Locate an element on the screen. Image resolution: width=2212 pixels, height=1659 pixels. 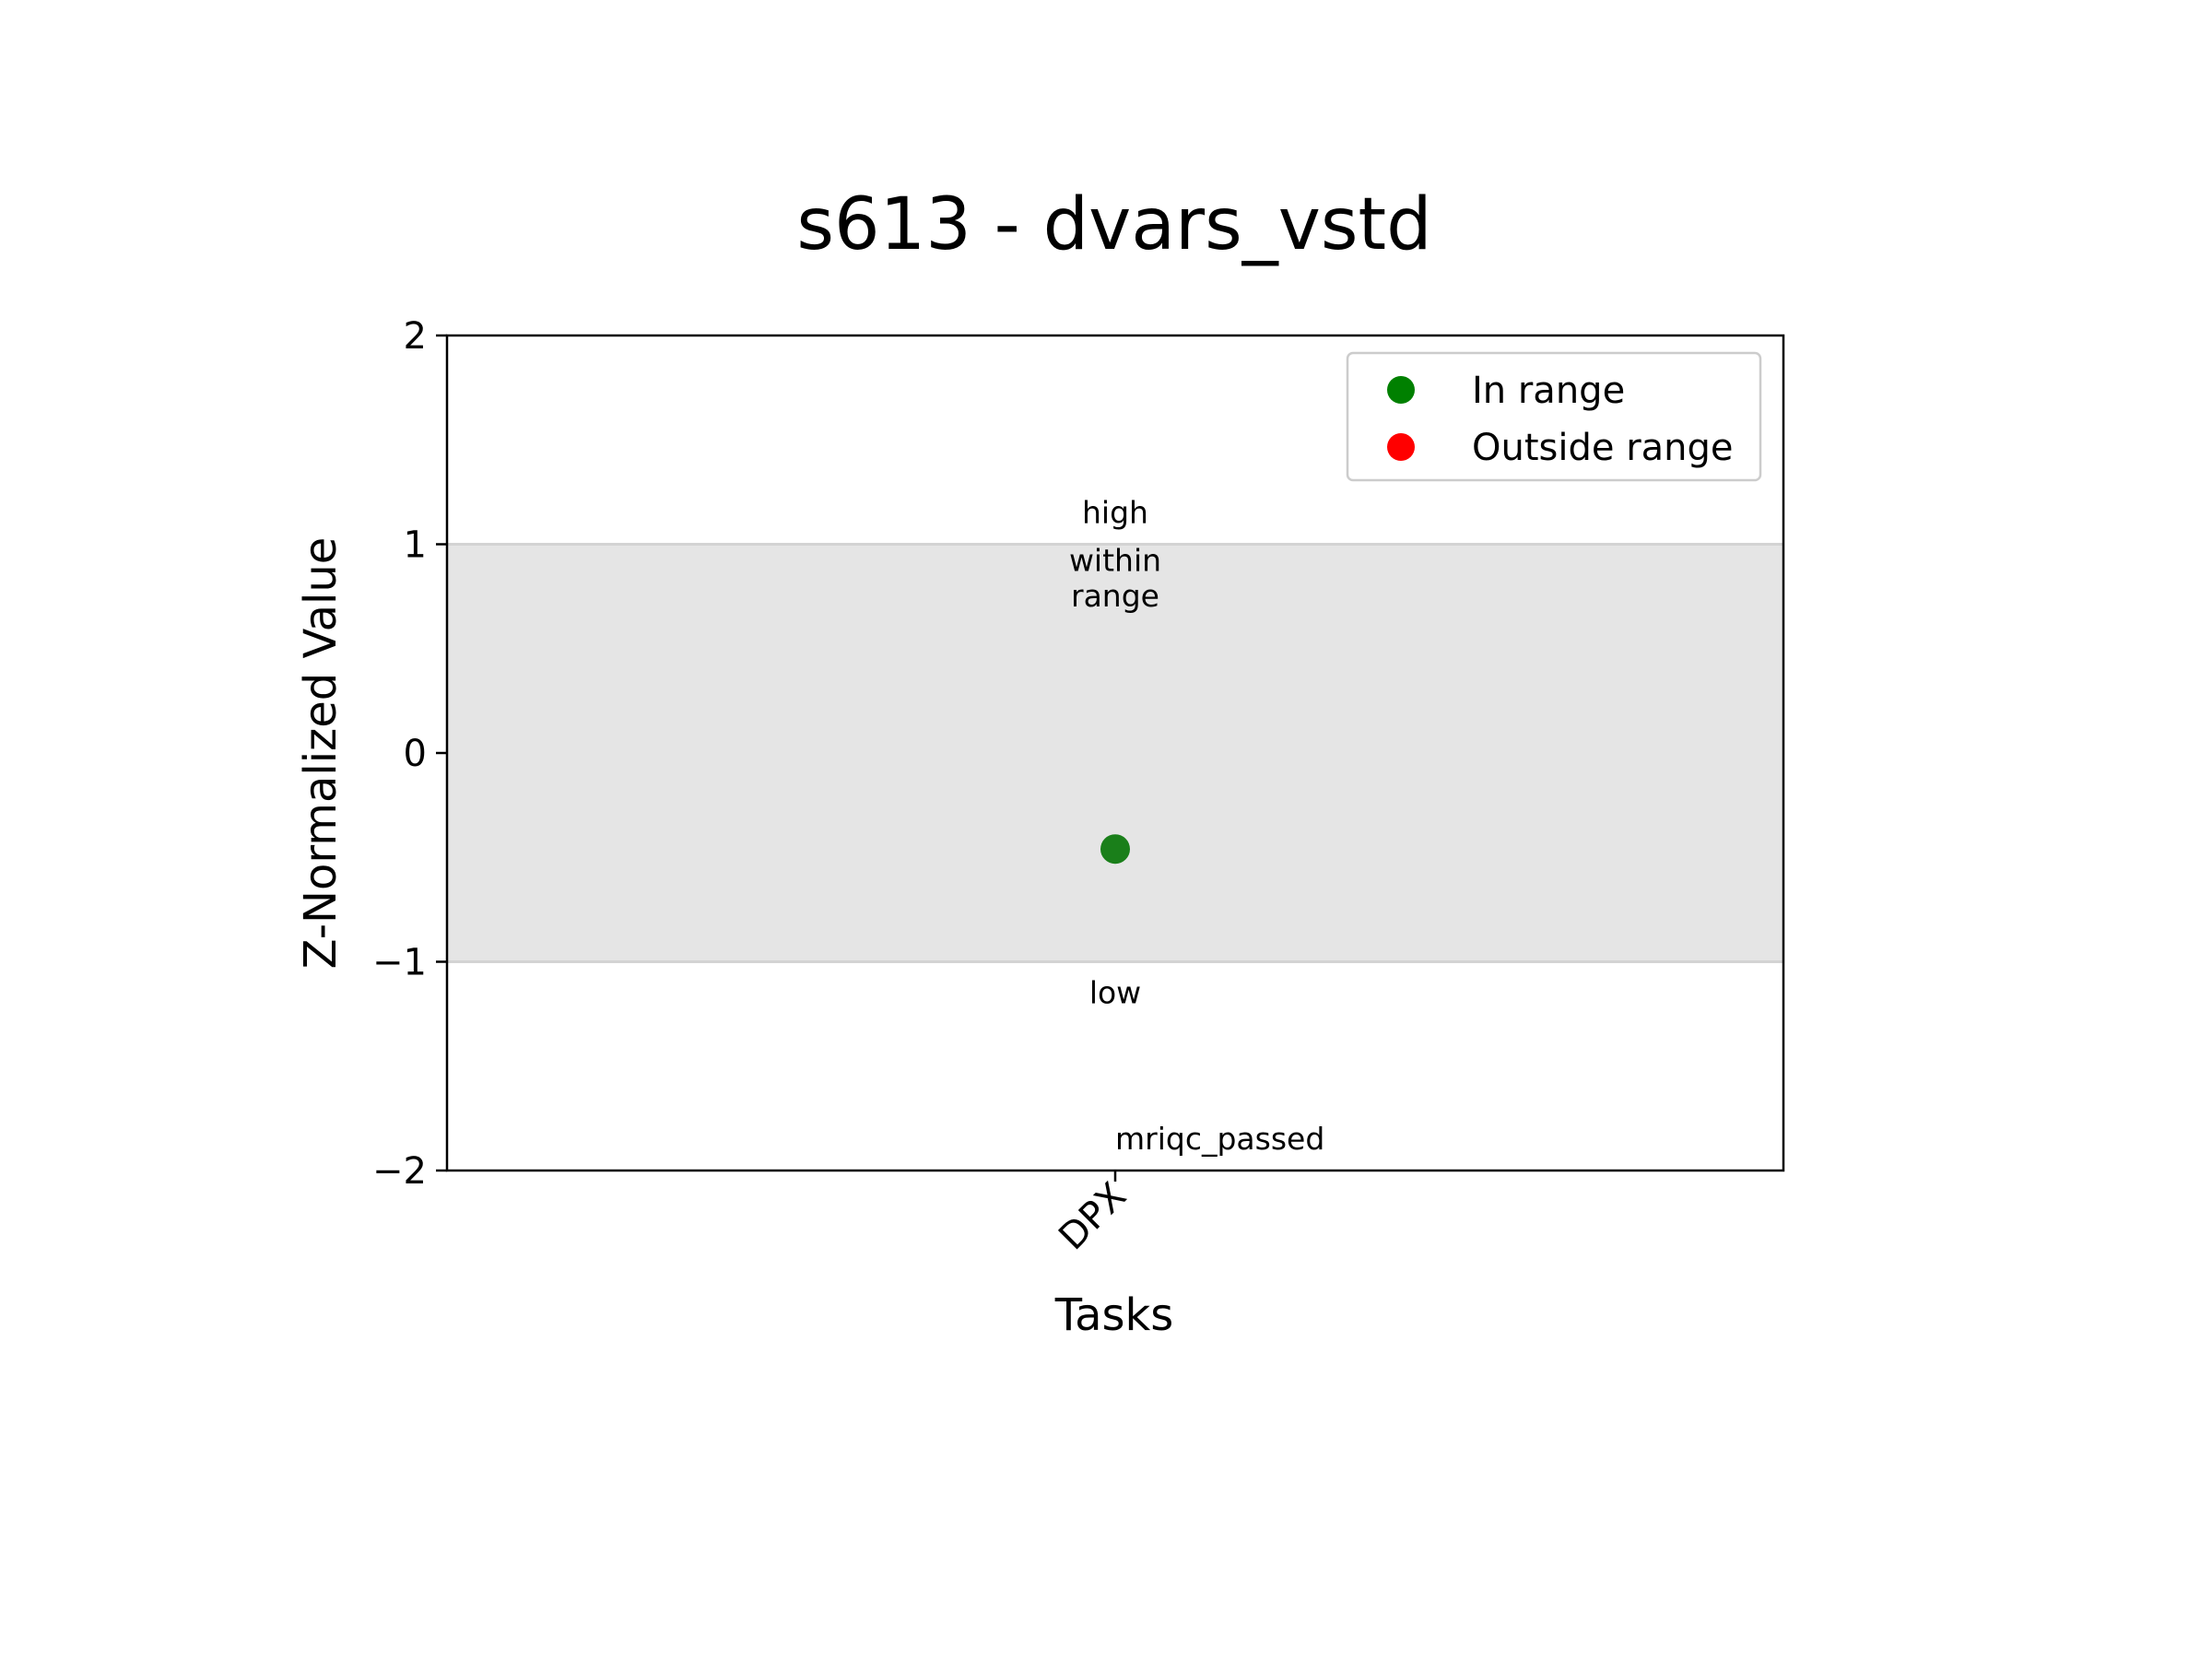
legend-label-outside-range: Outside range is located at coordinates (1603, 448).